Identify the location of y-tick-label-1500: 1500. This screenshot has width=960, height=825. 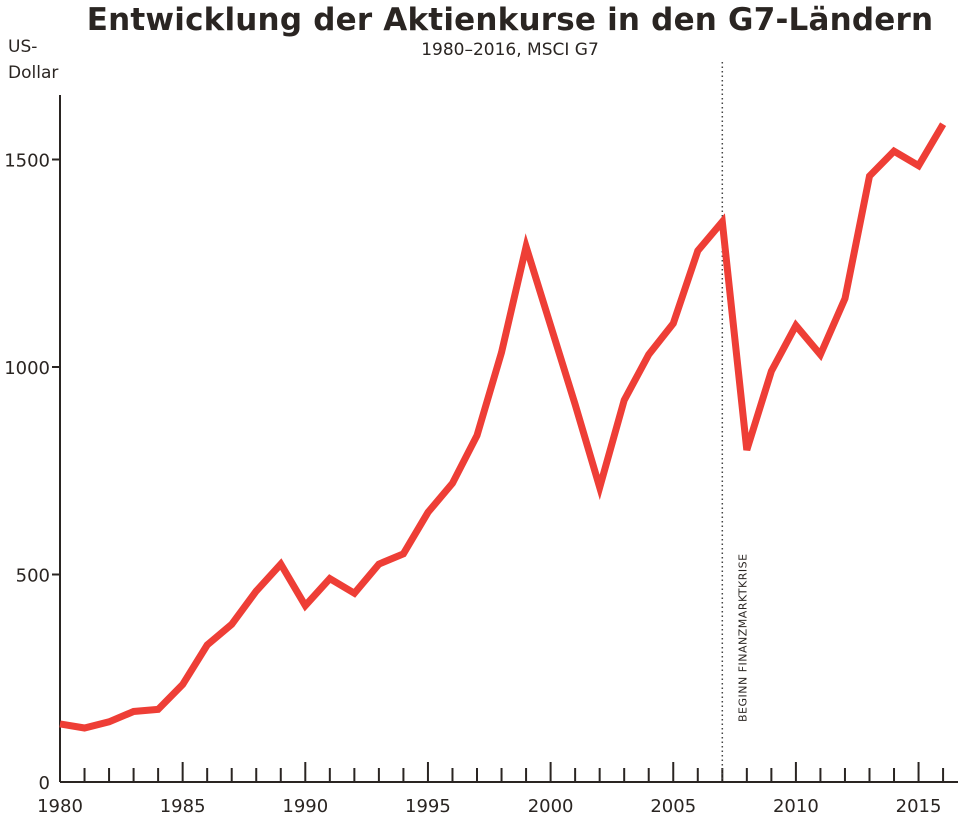
(27, 161).